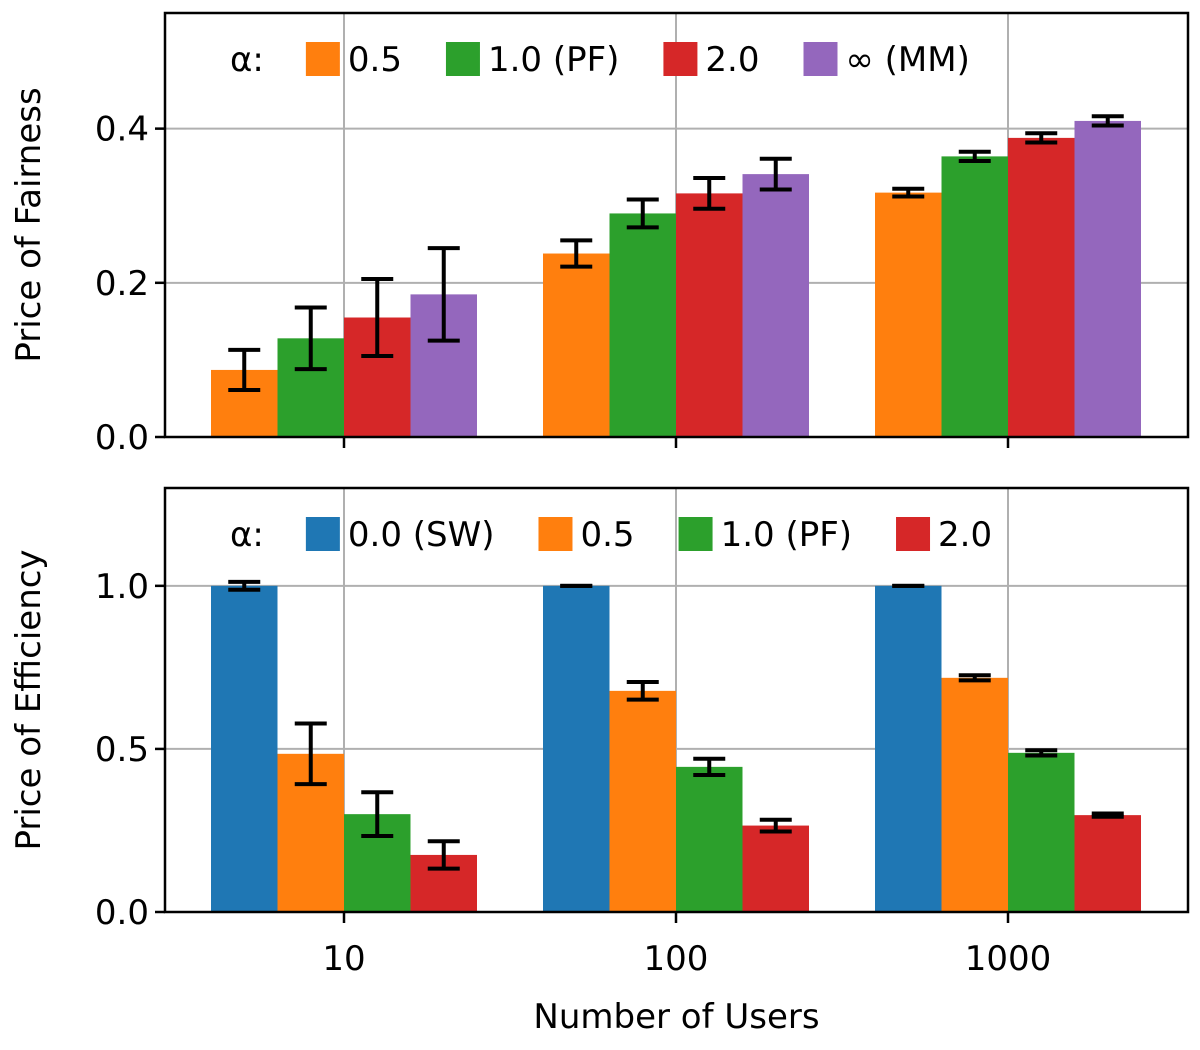 This screenshot has height=1050, width=1200. Describe the element at coordinates (122, 130) in the screenshot. I see `y-tick-label: 0.4` at that location.